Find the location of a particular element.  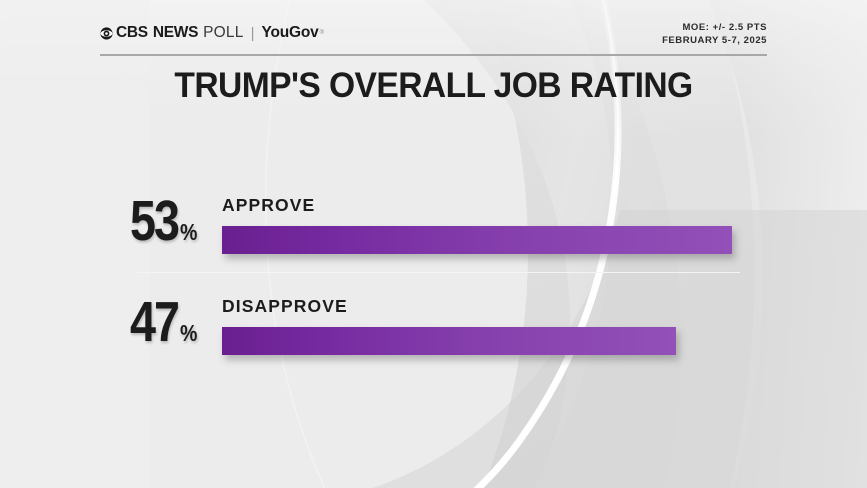

value-disapprove-number: 47 is located at coordinates (155, 322).